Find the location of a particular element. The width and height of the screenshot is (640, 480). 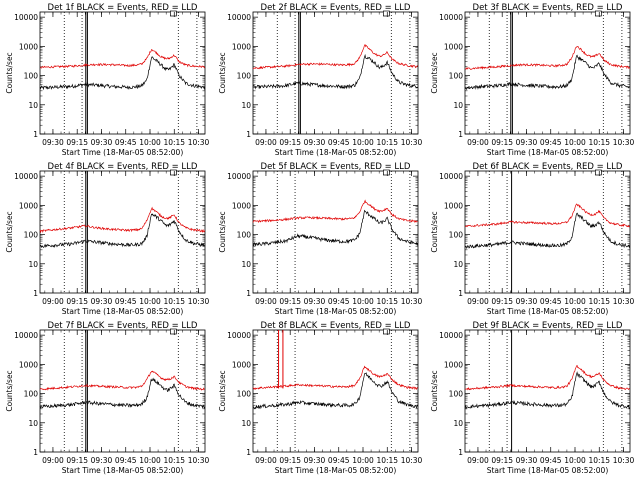

panel-title: Det 6f BLACK = Events, RED = LLD is located at coordinates (548, 167).